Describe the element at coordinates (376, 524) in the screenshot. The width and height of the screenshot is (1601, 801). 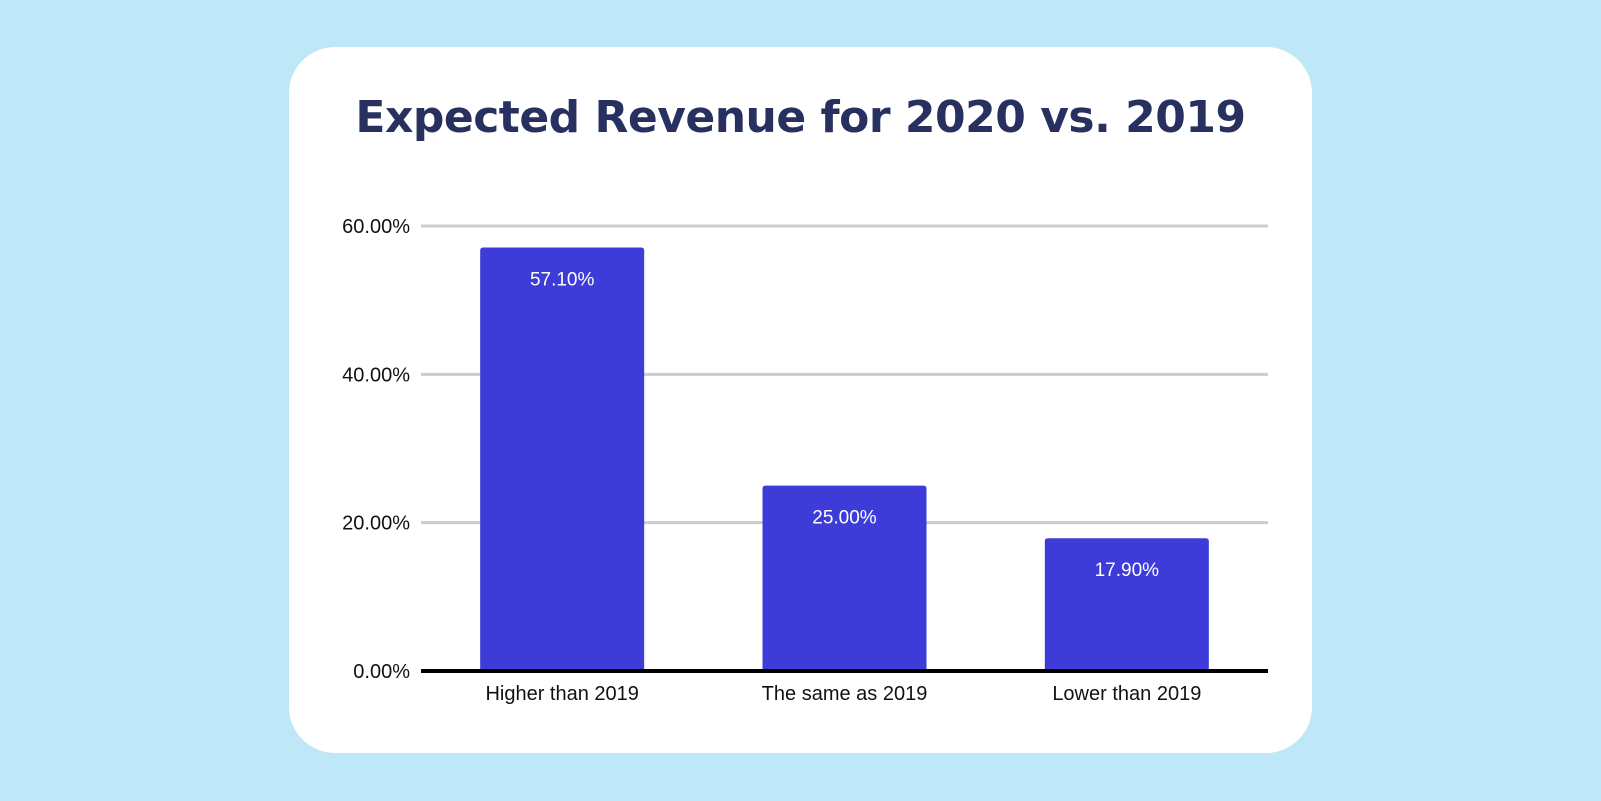
I see `y-tick-label: 20.00%` at that location.